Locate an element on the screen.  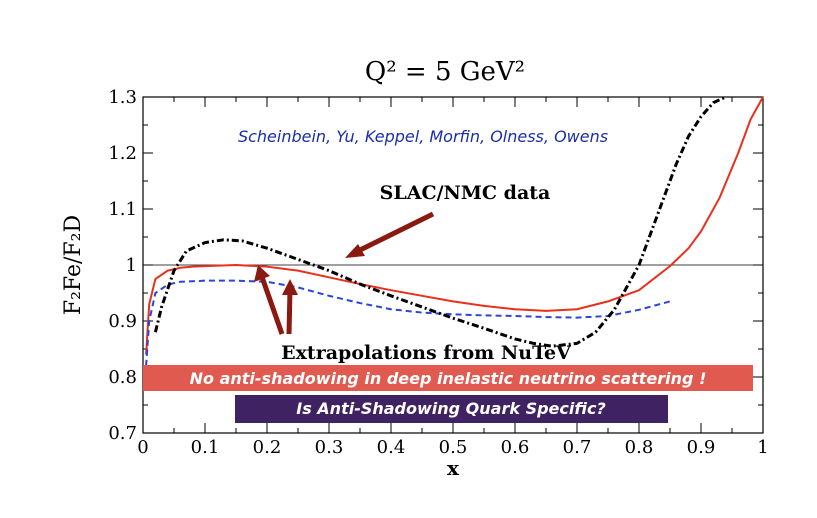
x-tick-label: 0.4 is located at coordinates (391, 447).